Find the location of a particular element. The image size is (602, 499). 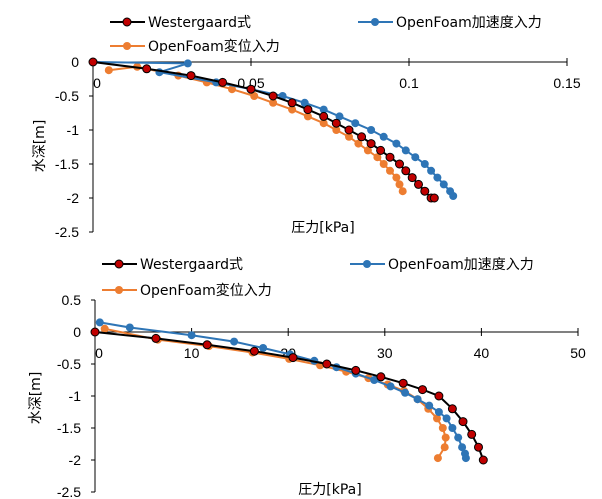

x-tick-label: 0.1 is located at coordinates (409, 83).